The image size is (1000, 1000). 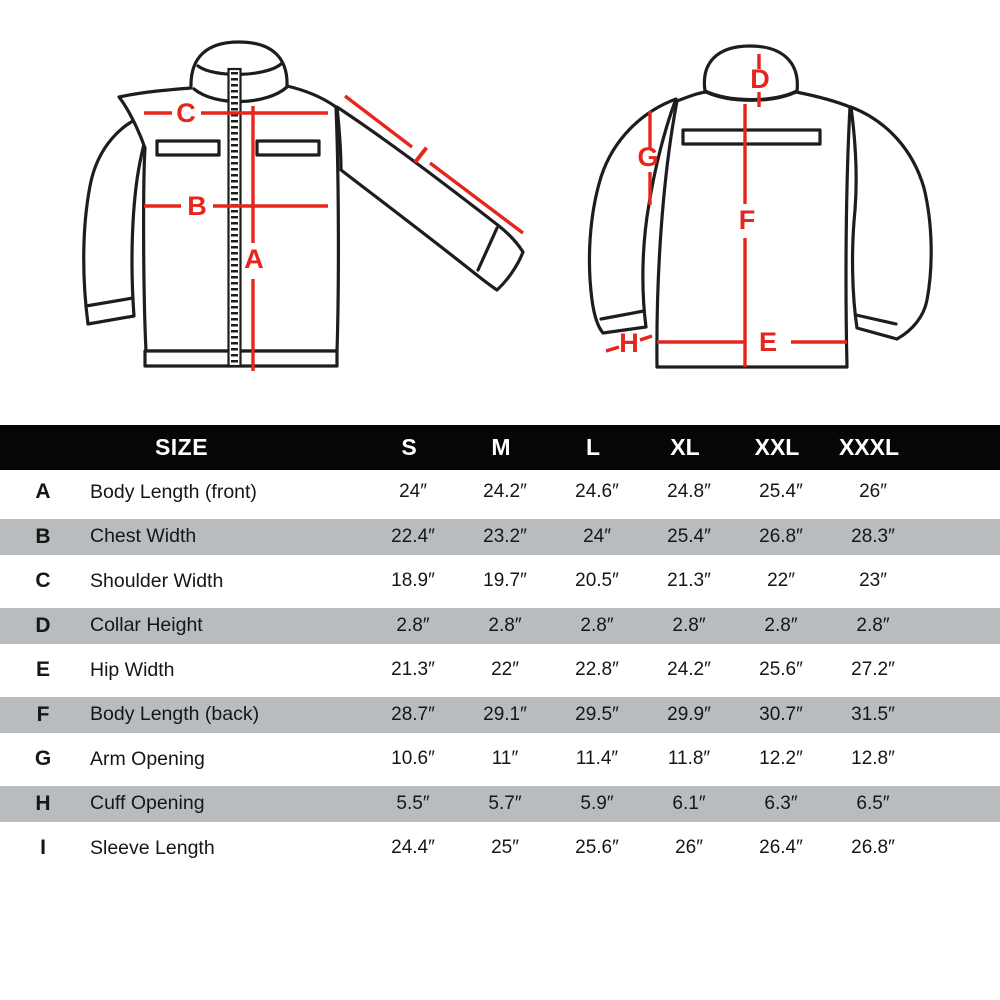 I want to click on row-value: 11″, so click(x=505, y=759).